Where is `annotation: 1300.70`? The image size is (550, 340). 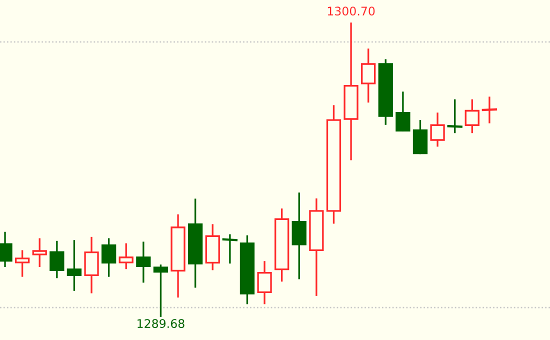
annotation: 1300.70 is located at coordinates (351, 11).